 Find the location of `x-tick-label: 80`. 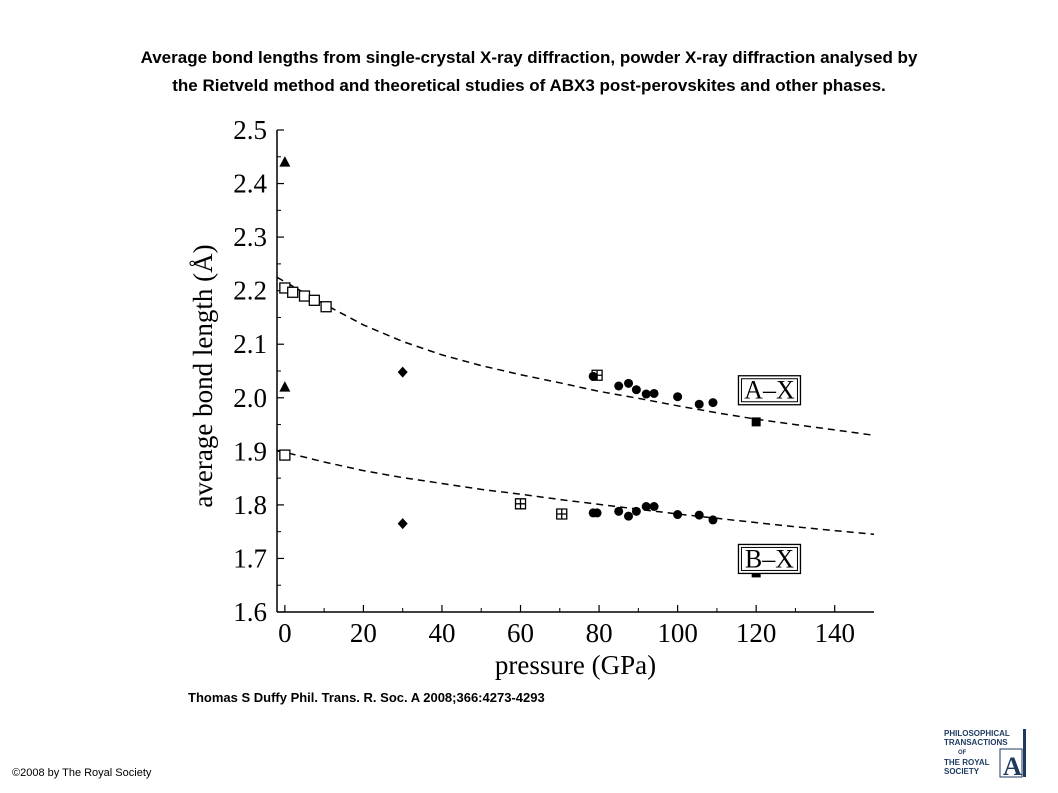

x-tick-label: 80 is located at coordinates (599, 633).